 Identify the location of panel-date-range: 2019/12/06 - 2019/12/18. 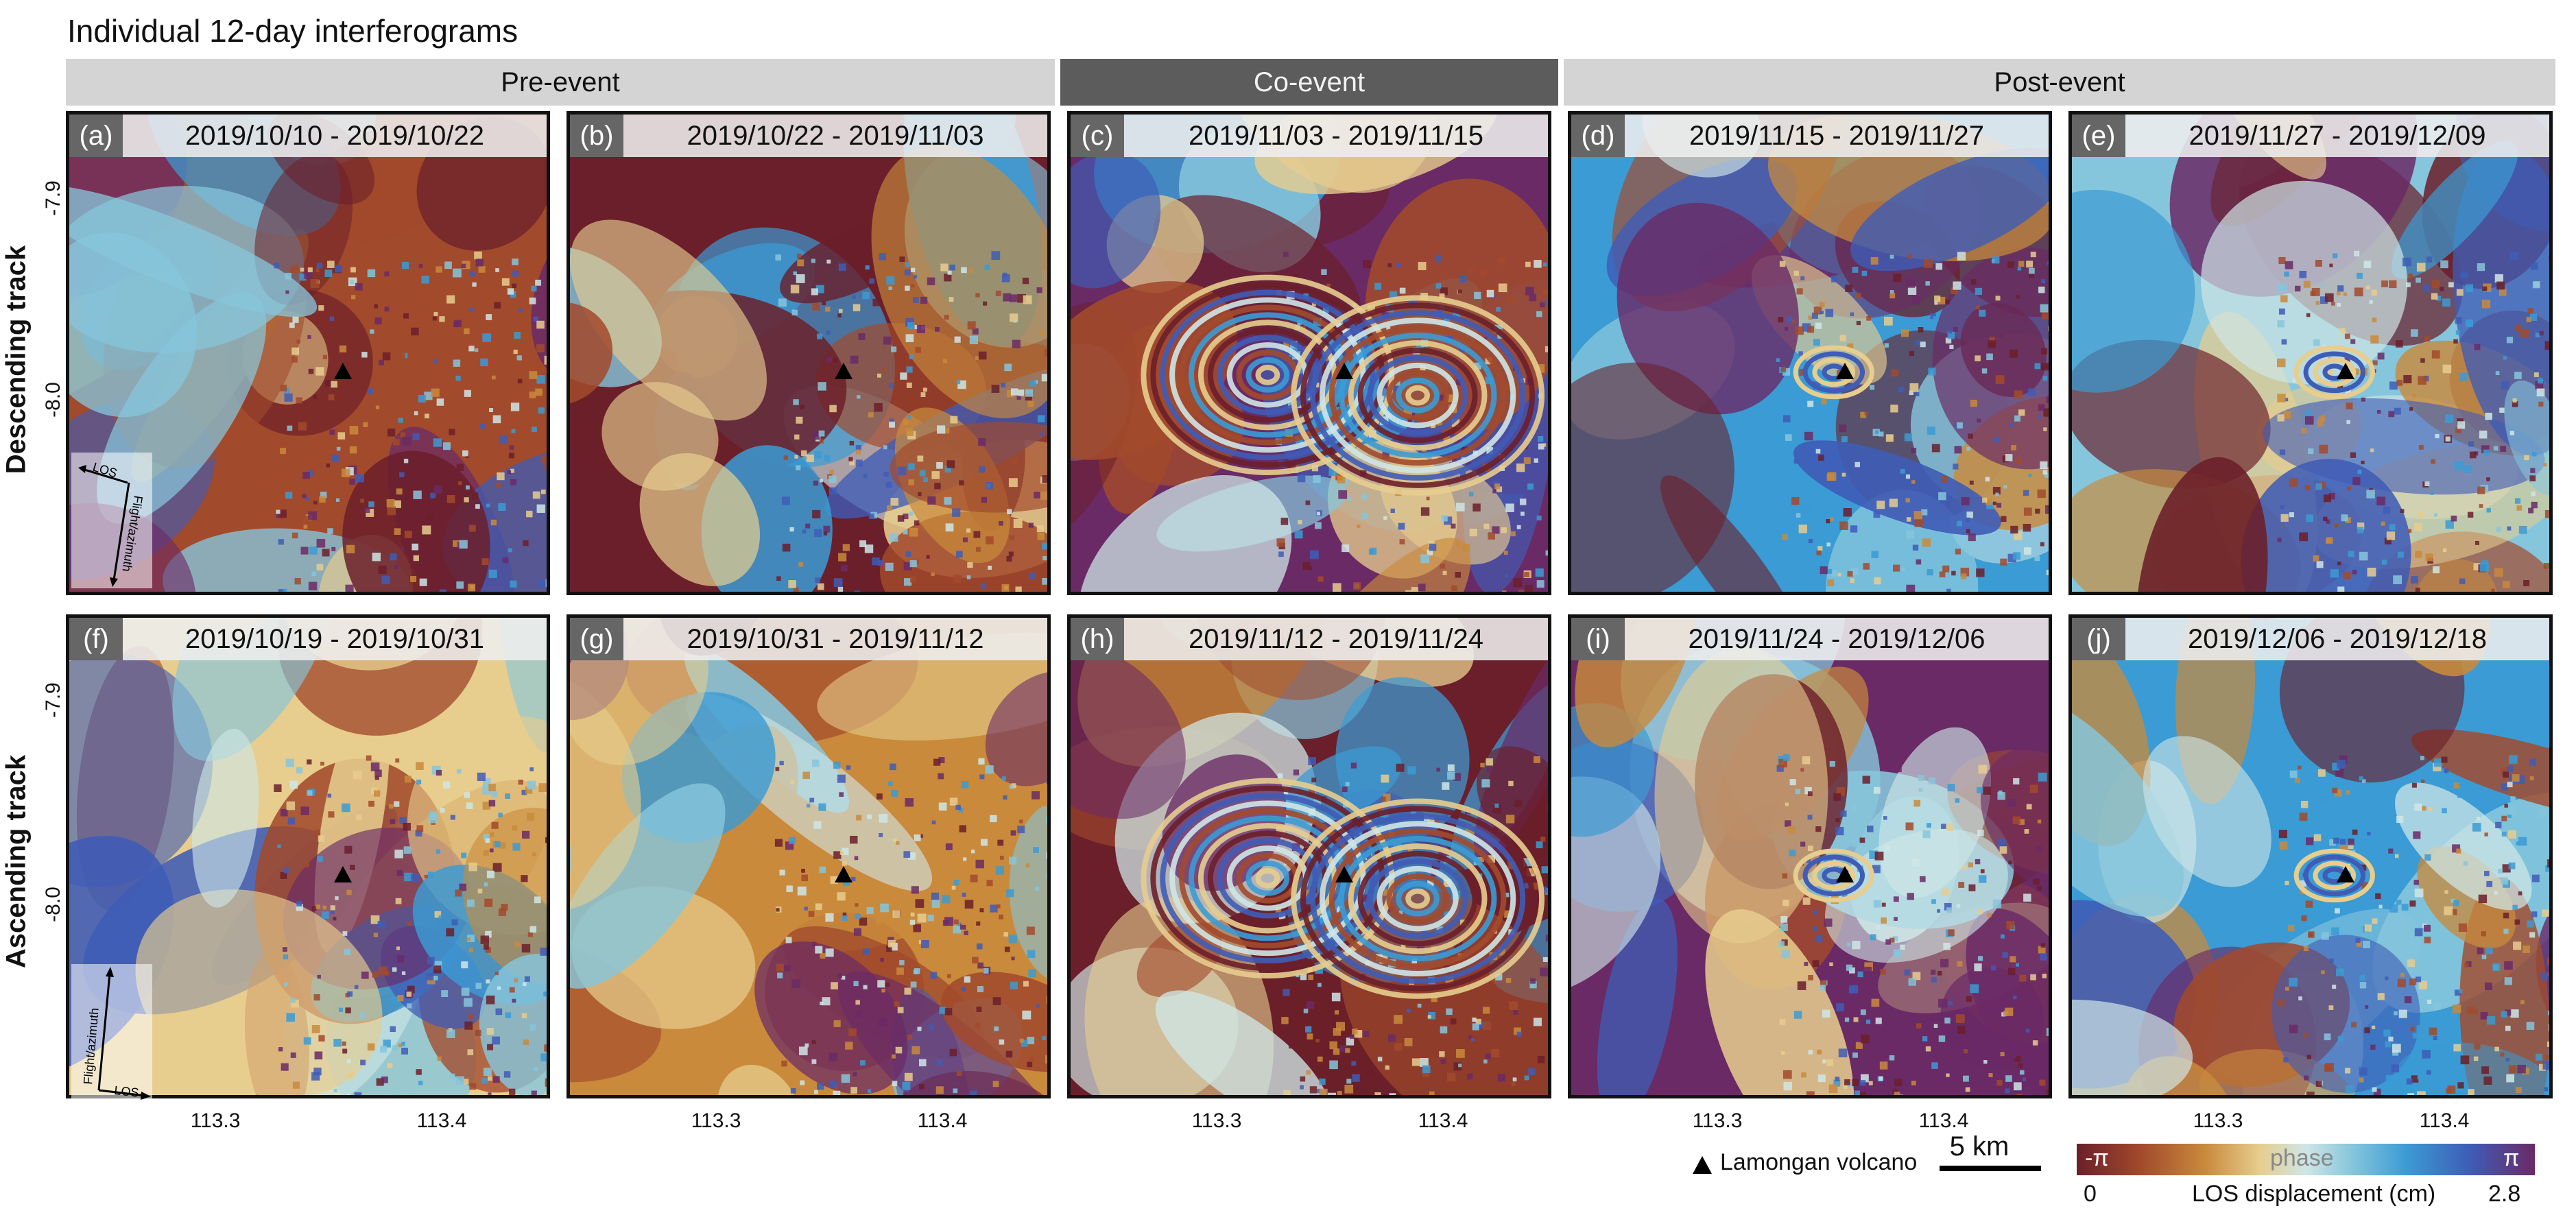
(2337, 639).